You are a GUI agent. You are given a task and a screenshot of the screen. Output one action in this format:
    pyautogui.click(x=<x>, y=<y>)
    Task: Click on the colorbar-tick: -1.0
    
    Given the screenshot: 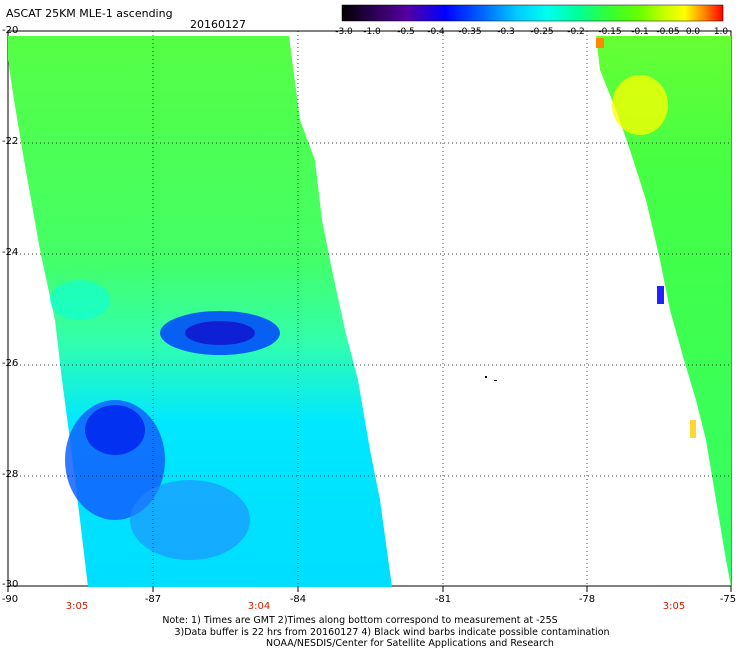 What is the action you would take?
    pyautogui.click(x=372, y=32)
    